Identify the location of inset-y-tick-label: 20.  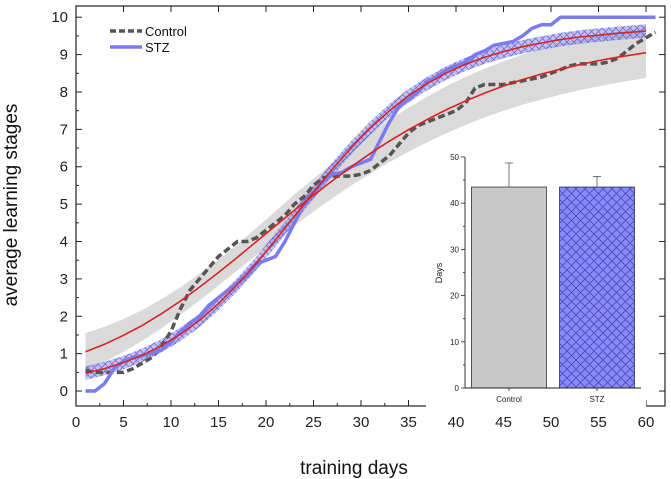
(454, 296).